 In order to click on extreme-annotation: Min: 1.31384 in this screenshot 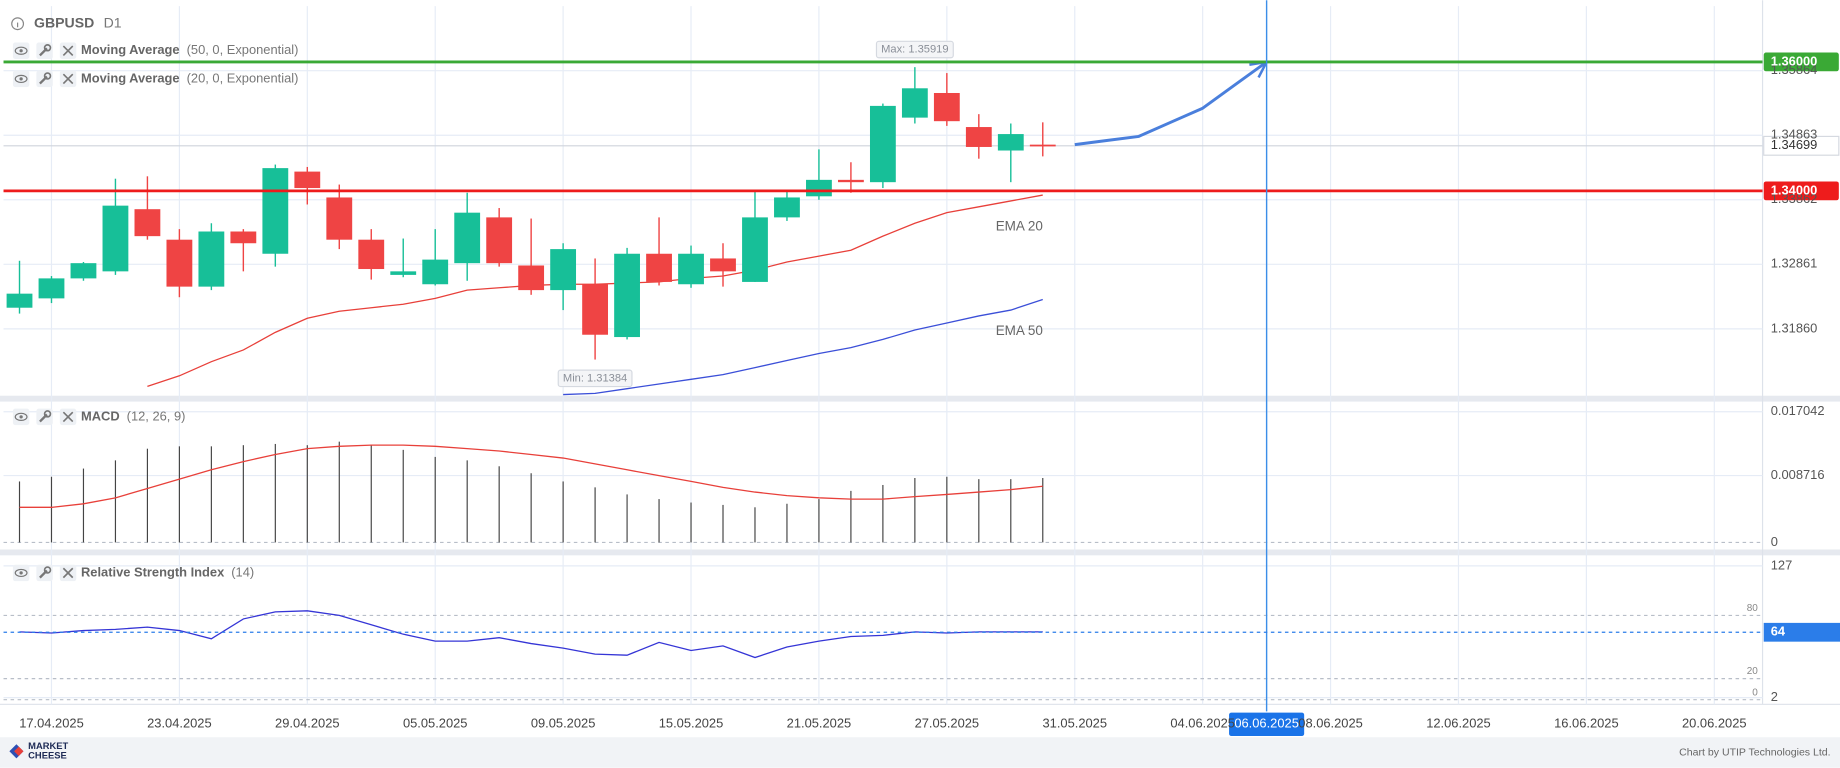, I will do `click(595, 378)`.